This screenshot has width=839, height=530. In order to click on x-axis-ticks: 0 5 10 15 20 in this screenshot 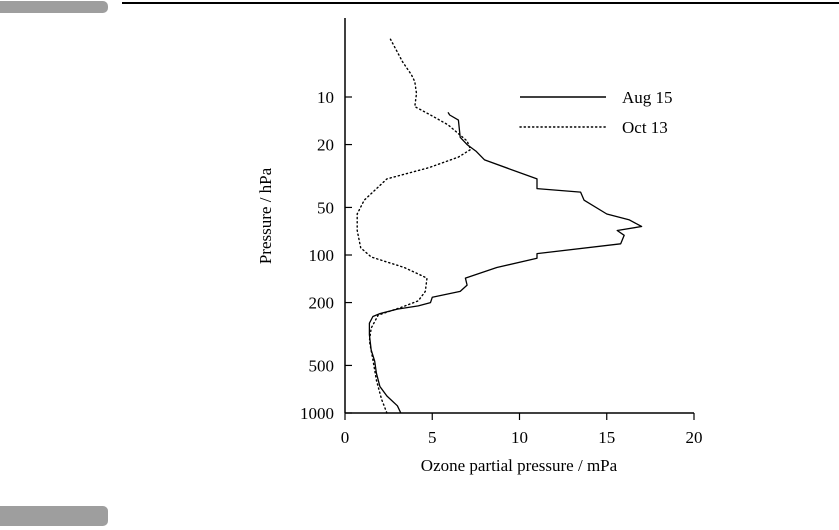, I will do `click(522, 430)`.